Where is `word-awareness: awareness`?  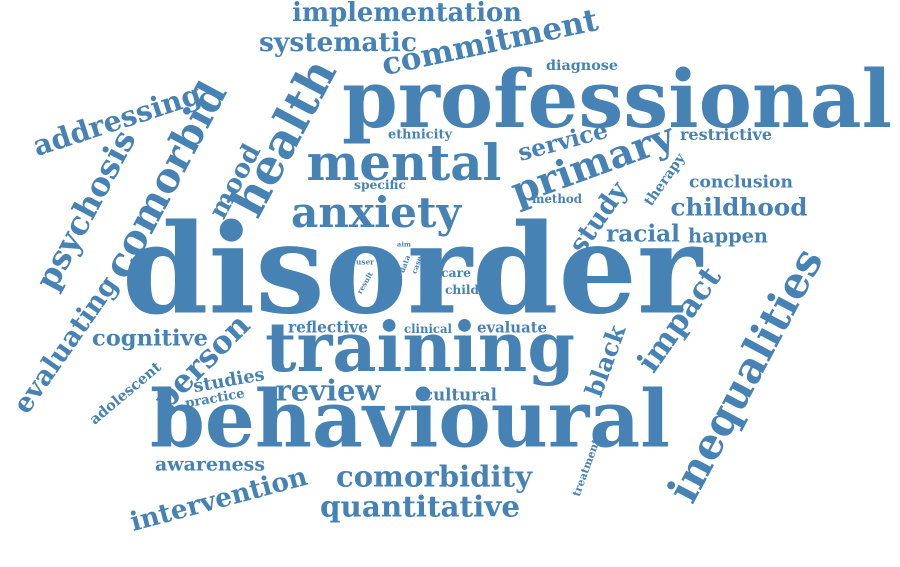
word-awareness: awareness is located at coordinates (210, 464).